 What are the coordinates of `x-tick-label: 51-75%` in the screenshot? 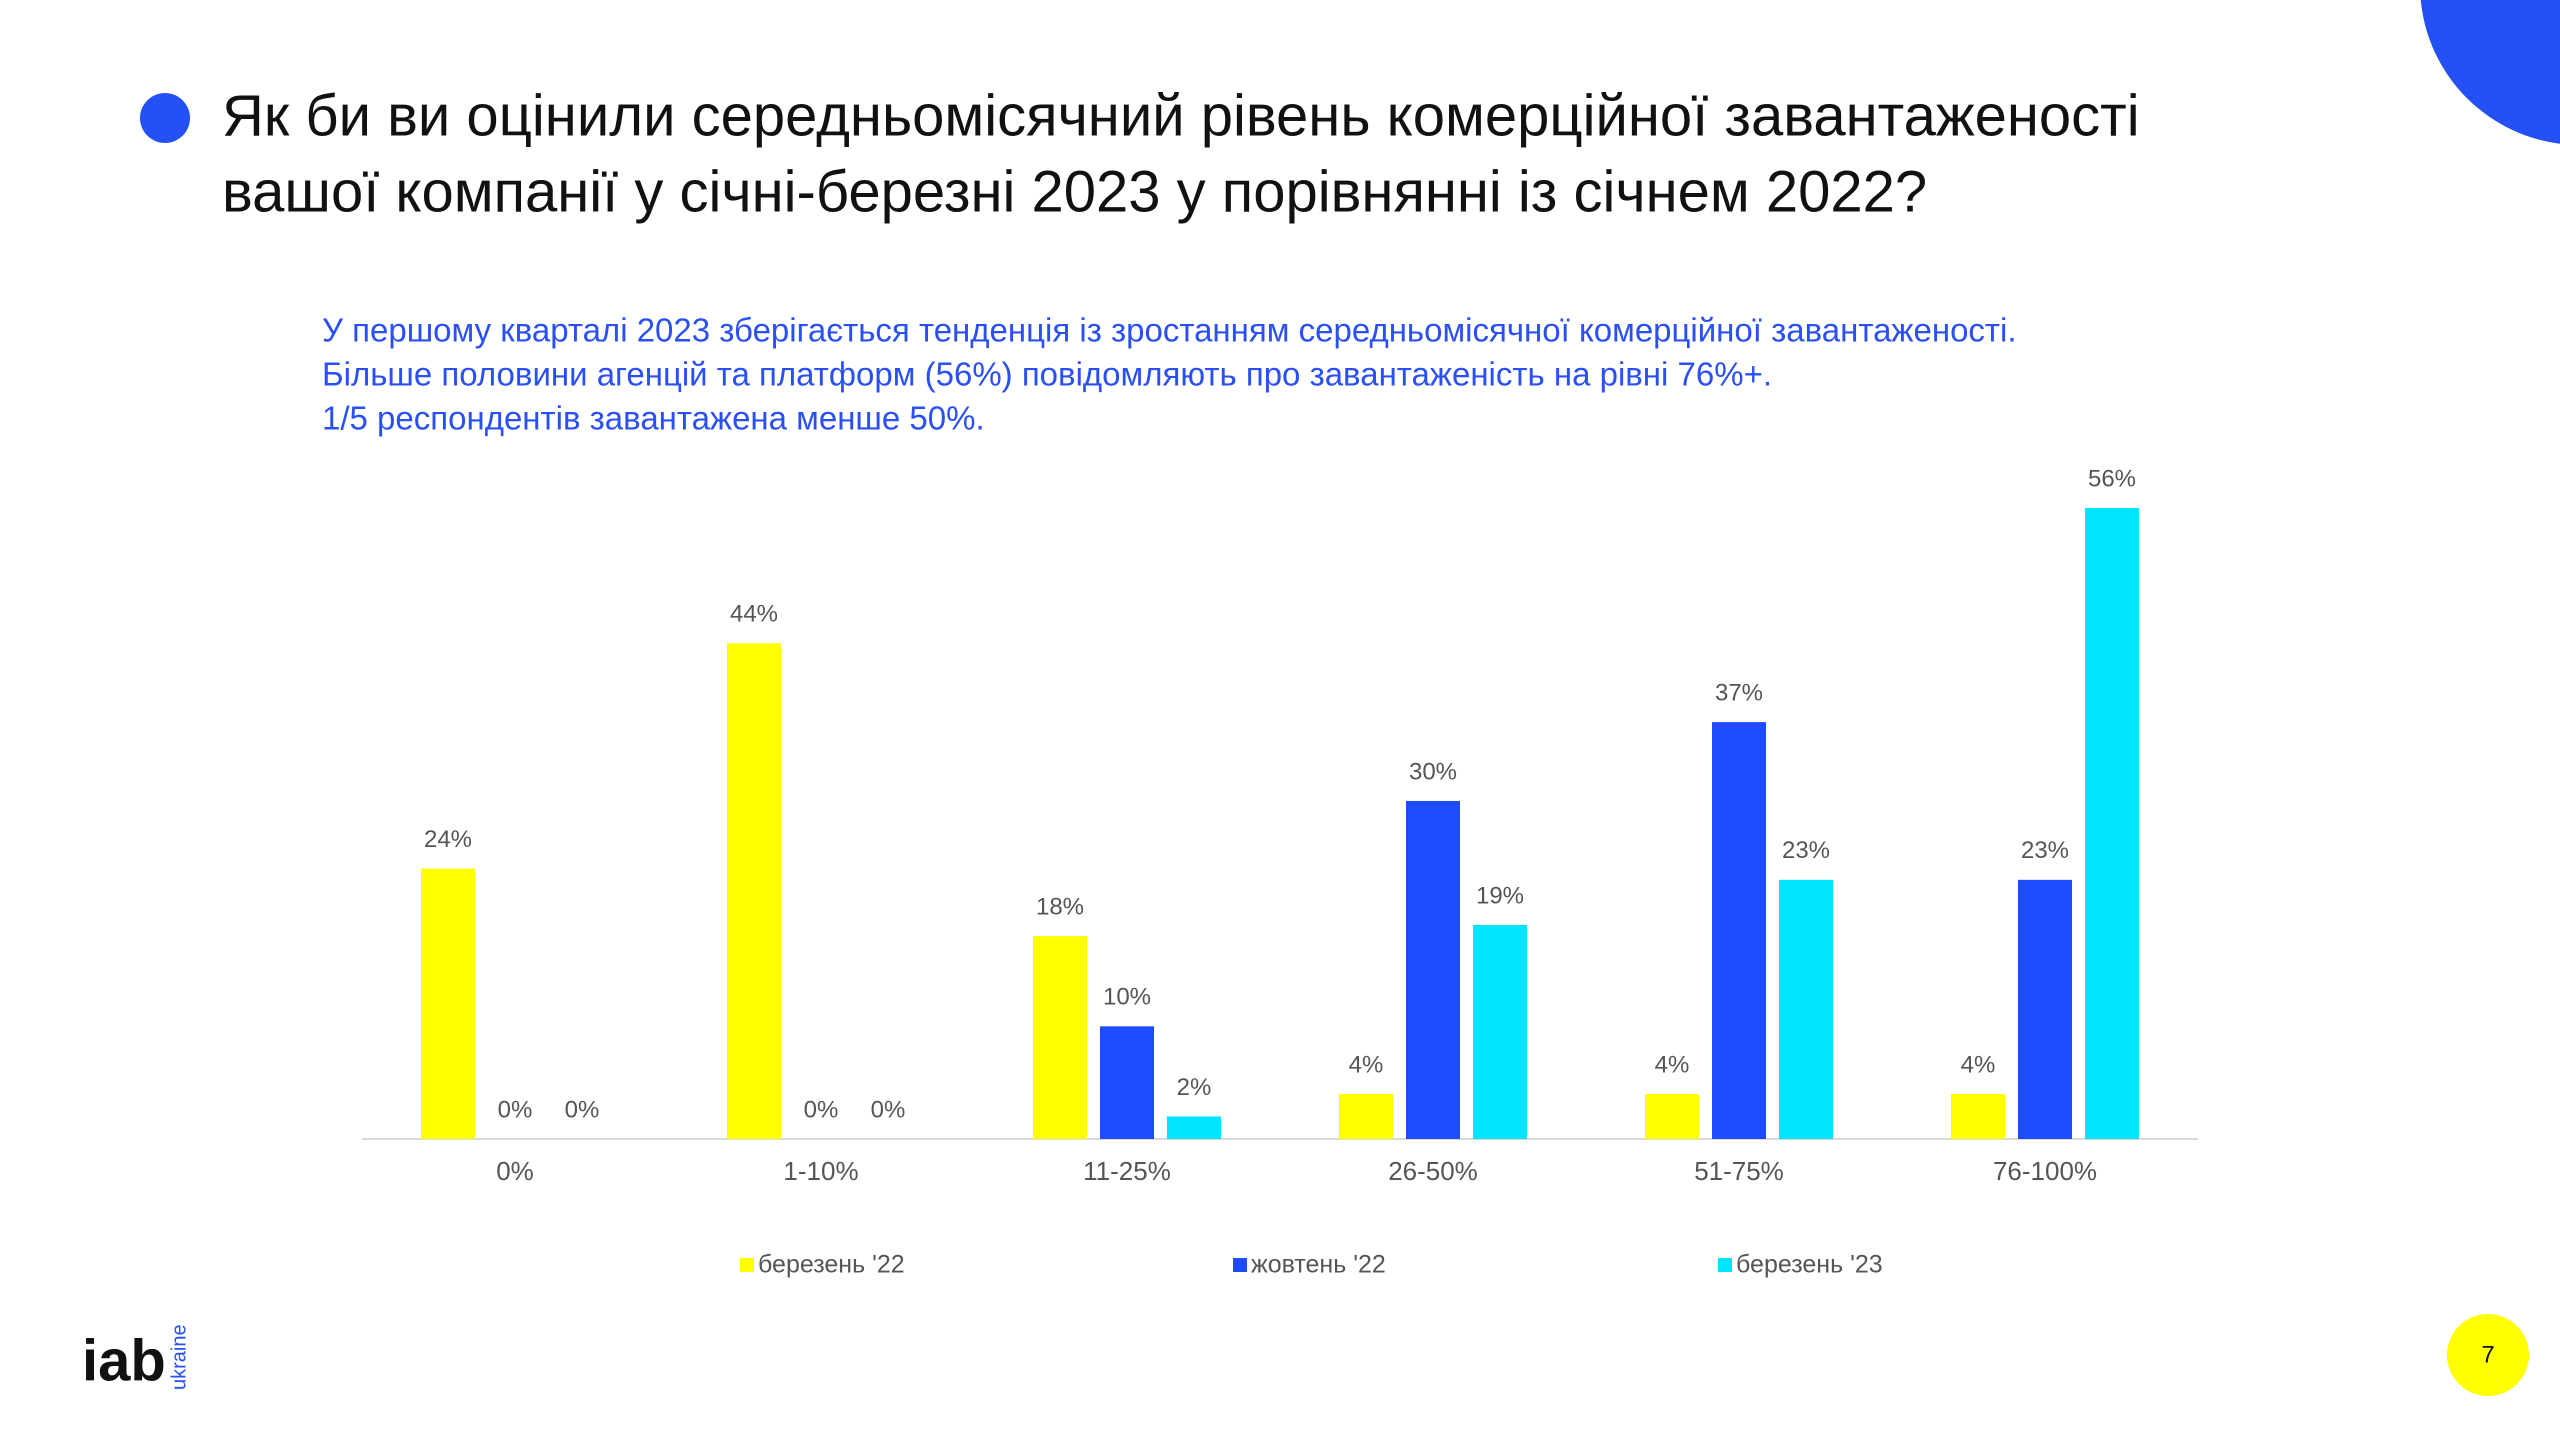 It's located at (1739, 1171).